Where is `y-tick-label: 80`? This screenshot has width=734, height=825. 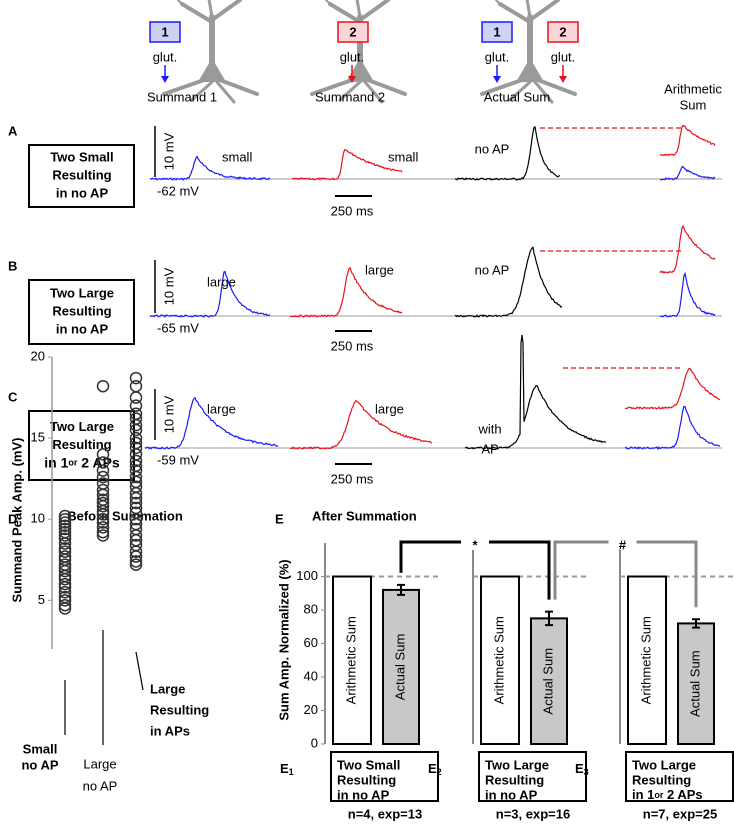 y-tick-label: 80 is located at coordinates (311, 608).